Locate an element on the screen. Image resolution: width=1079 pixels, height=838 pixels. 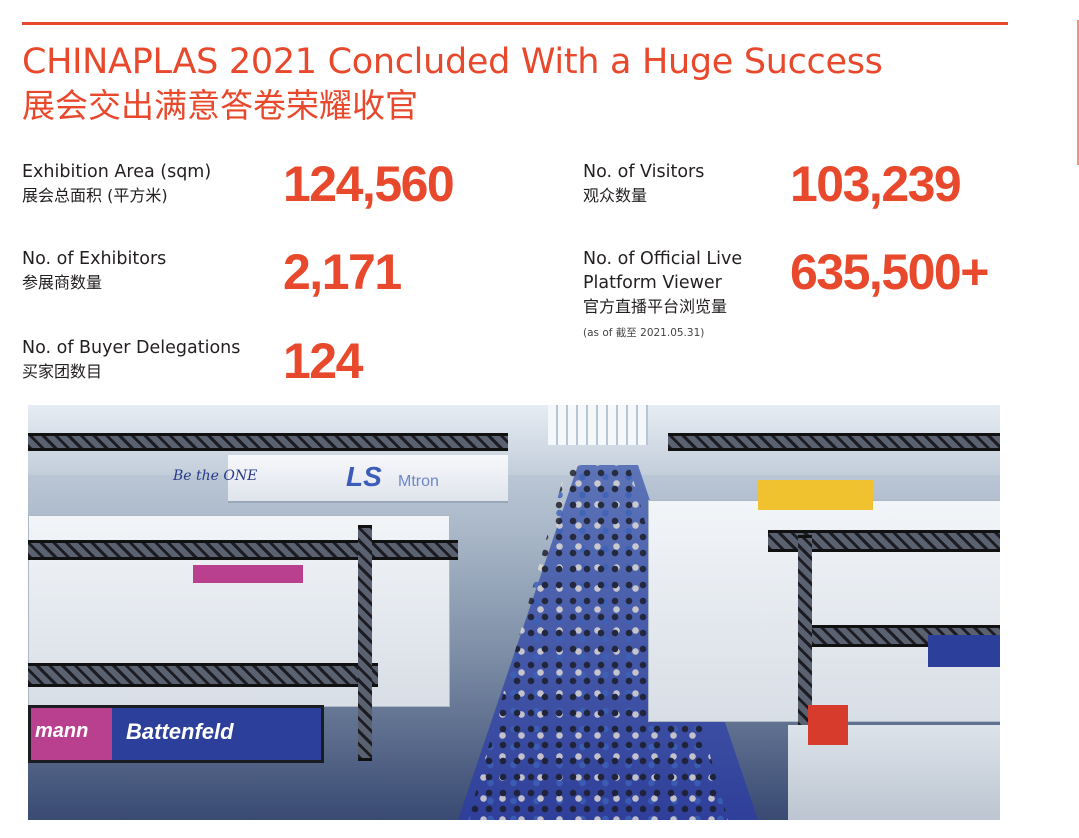
stat-label-cn: 买家团数目 is located at coordinates (62, 371).